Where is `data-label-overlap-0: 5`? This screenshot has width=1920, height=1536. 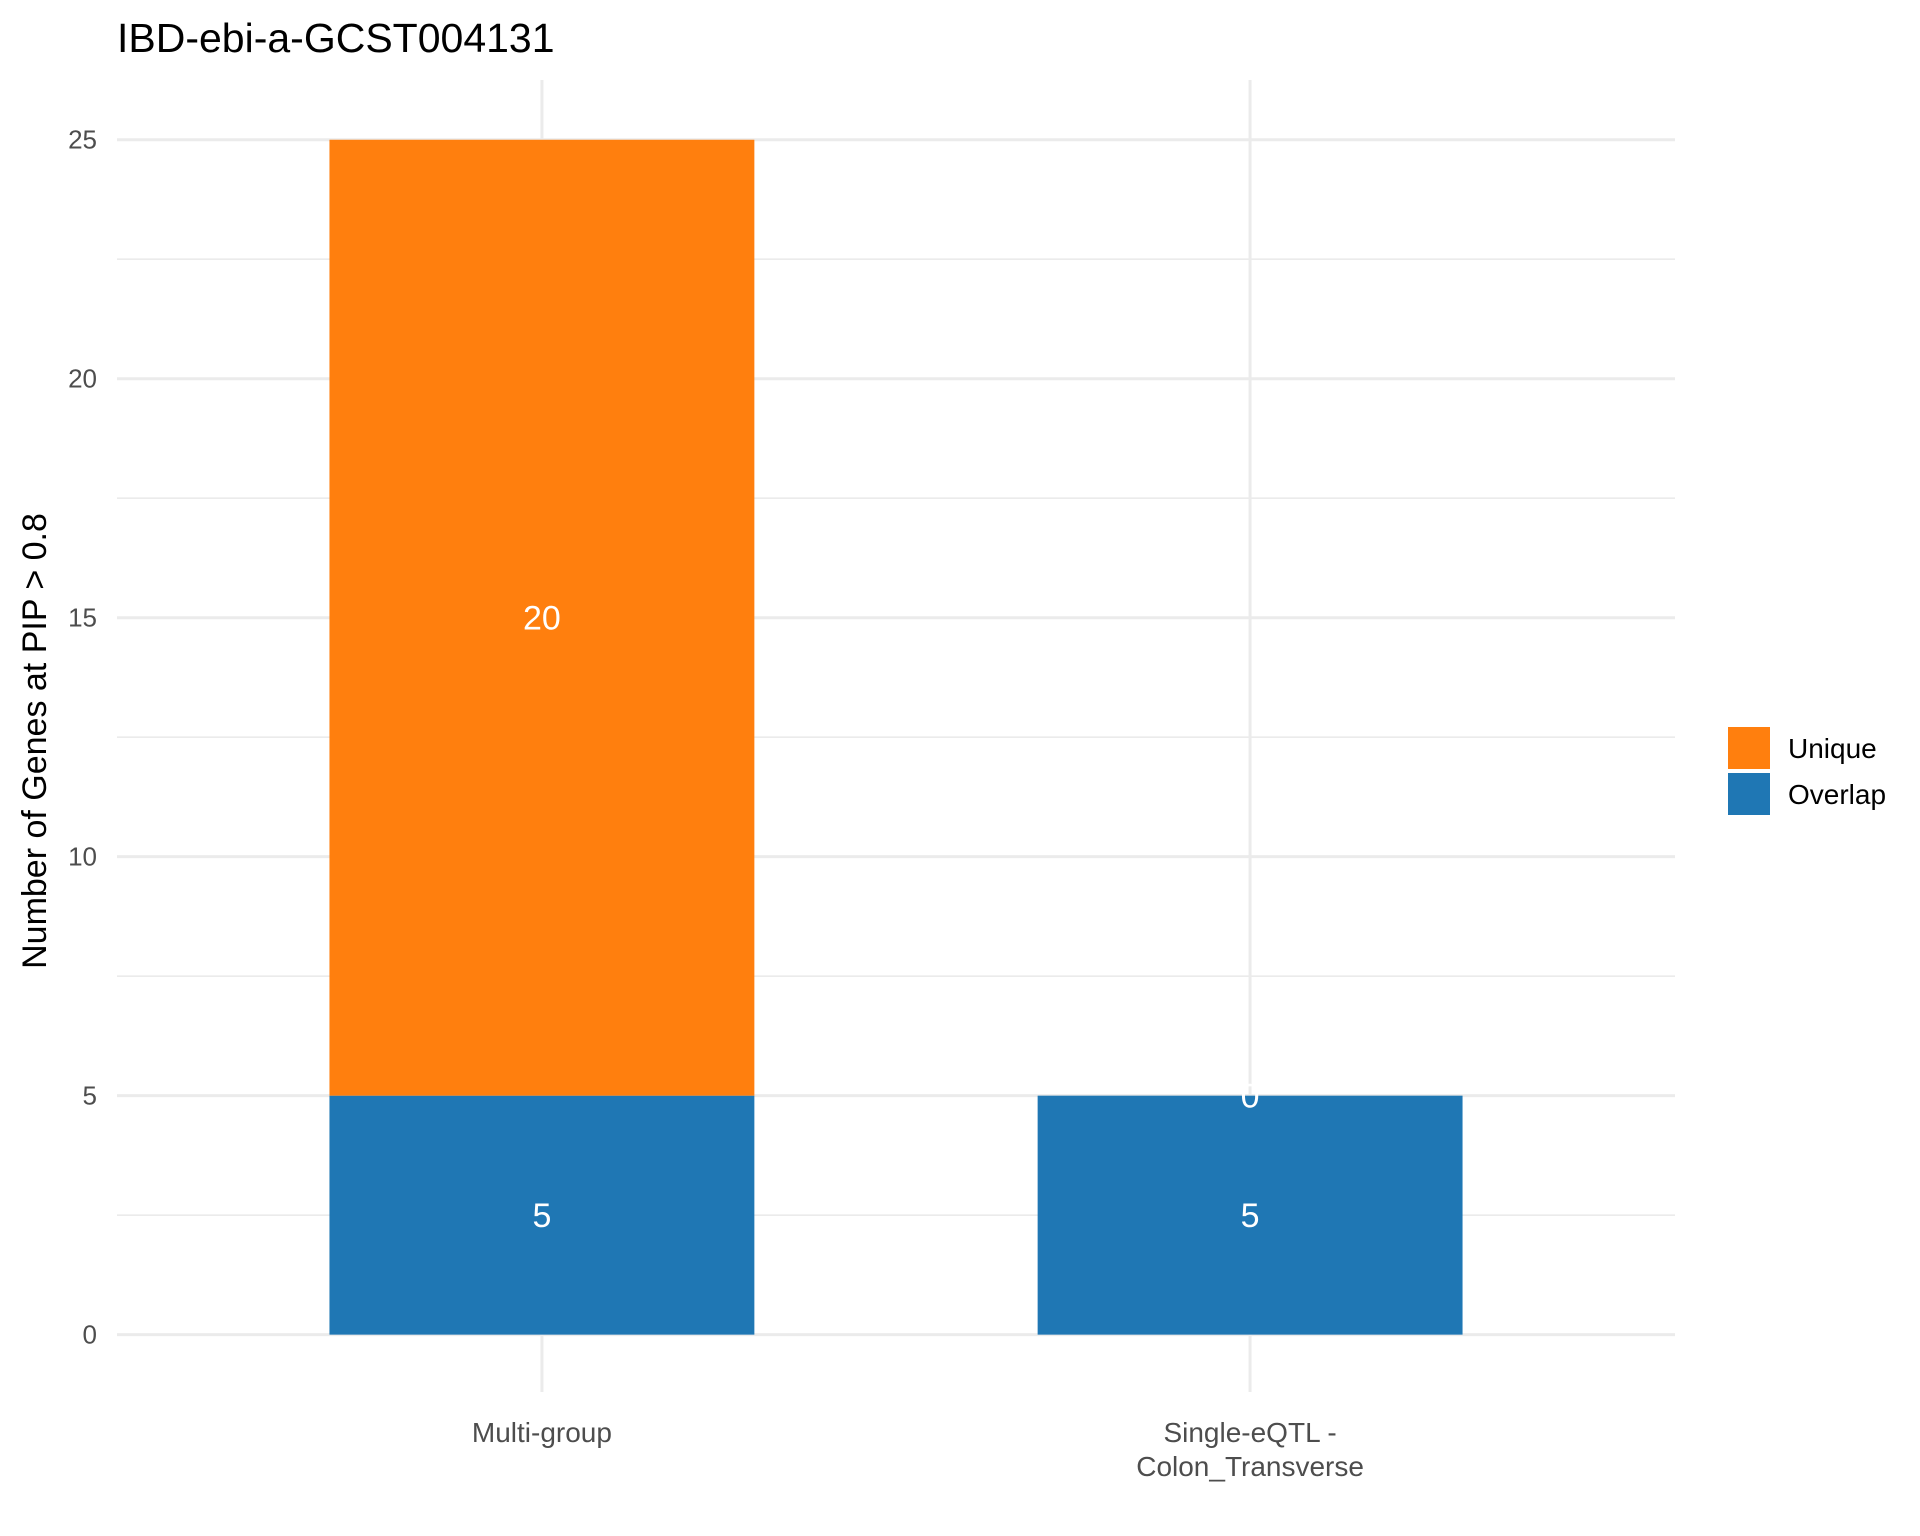
data-label-overlap-0: 5 is located at coordinates (541, 1216).